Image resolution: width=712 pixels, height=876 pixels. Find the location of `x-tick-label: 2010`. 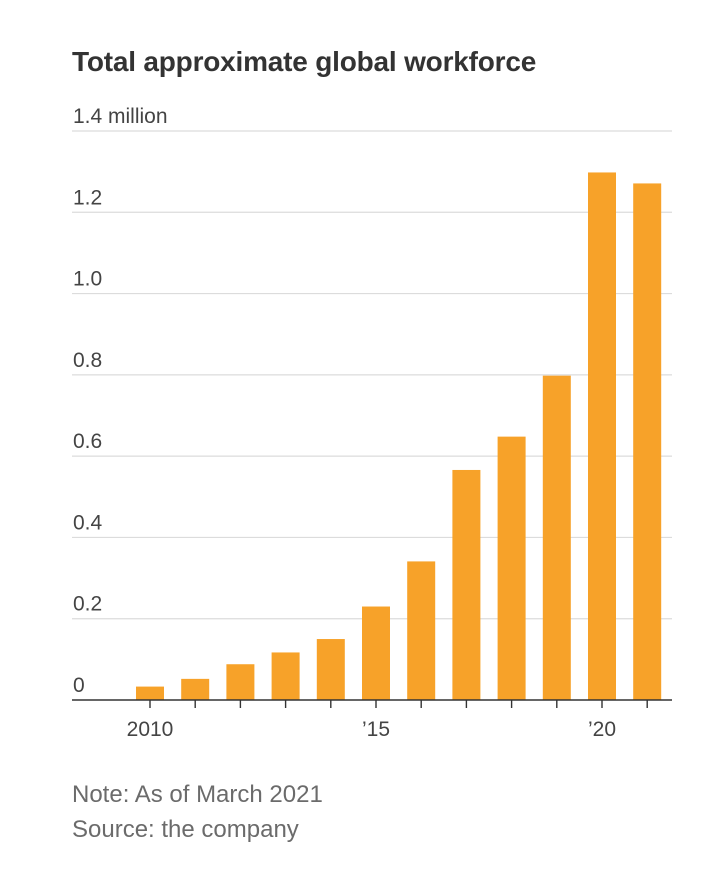

x-tick-label: 2010 is located at coordinates (150, 729).